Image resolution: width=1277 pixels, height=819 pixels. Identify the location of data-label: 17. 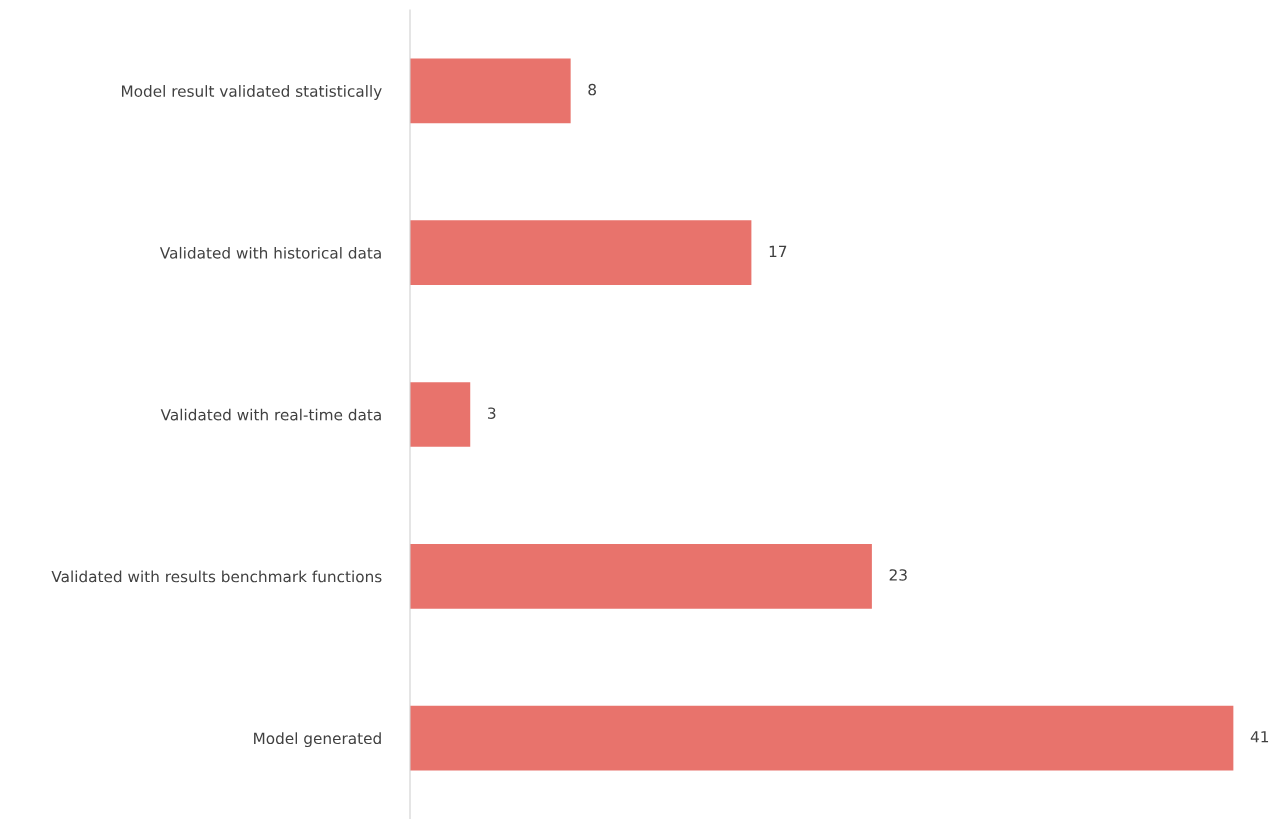
(778, 251).